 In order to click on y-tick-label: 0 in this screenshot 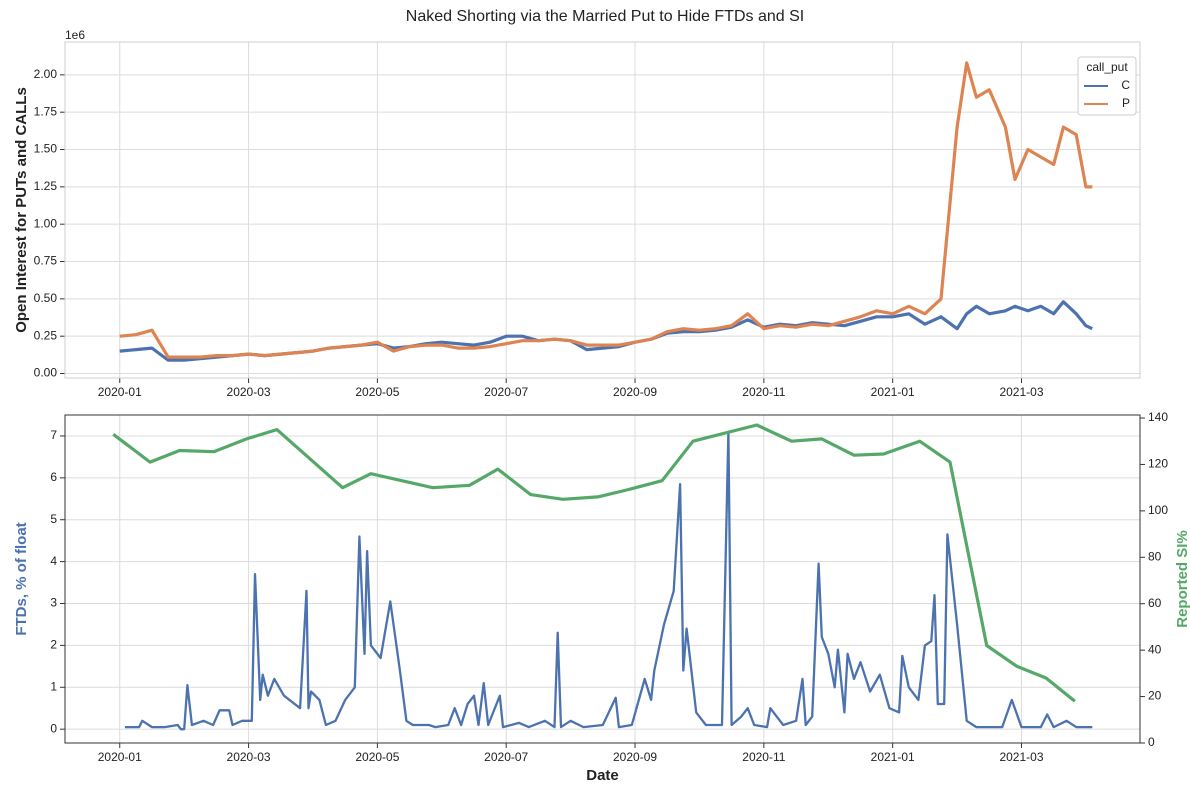, I will do `click(53, 728)`.